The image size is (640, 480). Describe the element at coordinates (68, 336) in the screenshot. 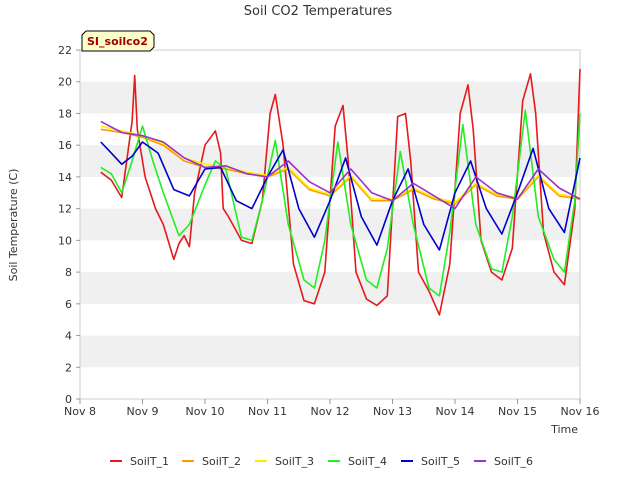

I see `y-tick-label: 4` at that location.